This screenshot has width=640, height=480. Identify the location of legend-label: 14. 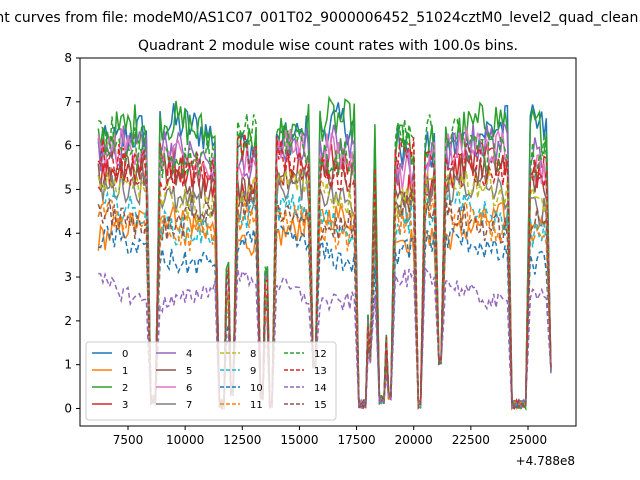
(320, 388).